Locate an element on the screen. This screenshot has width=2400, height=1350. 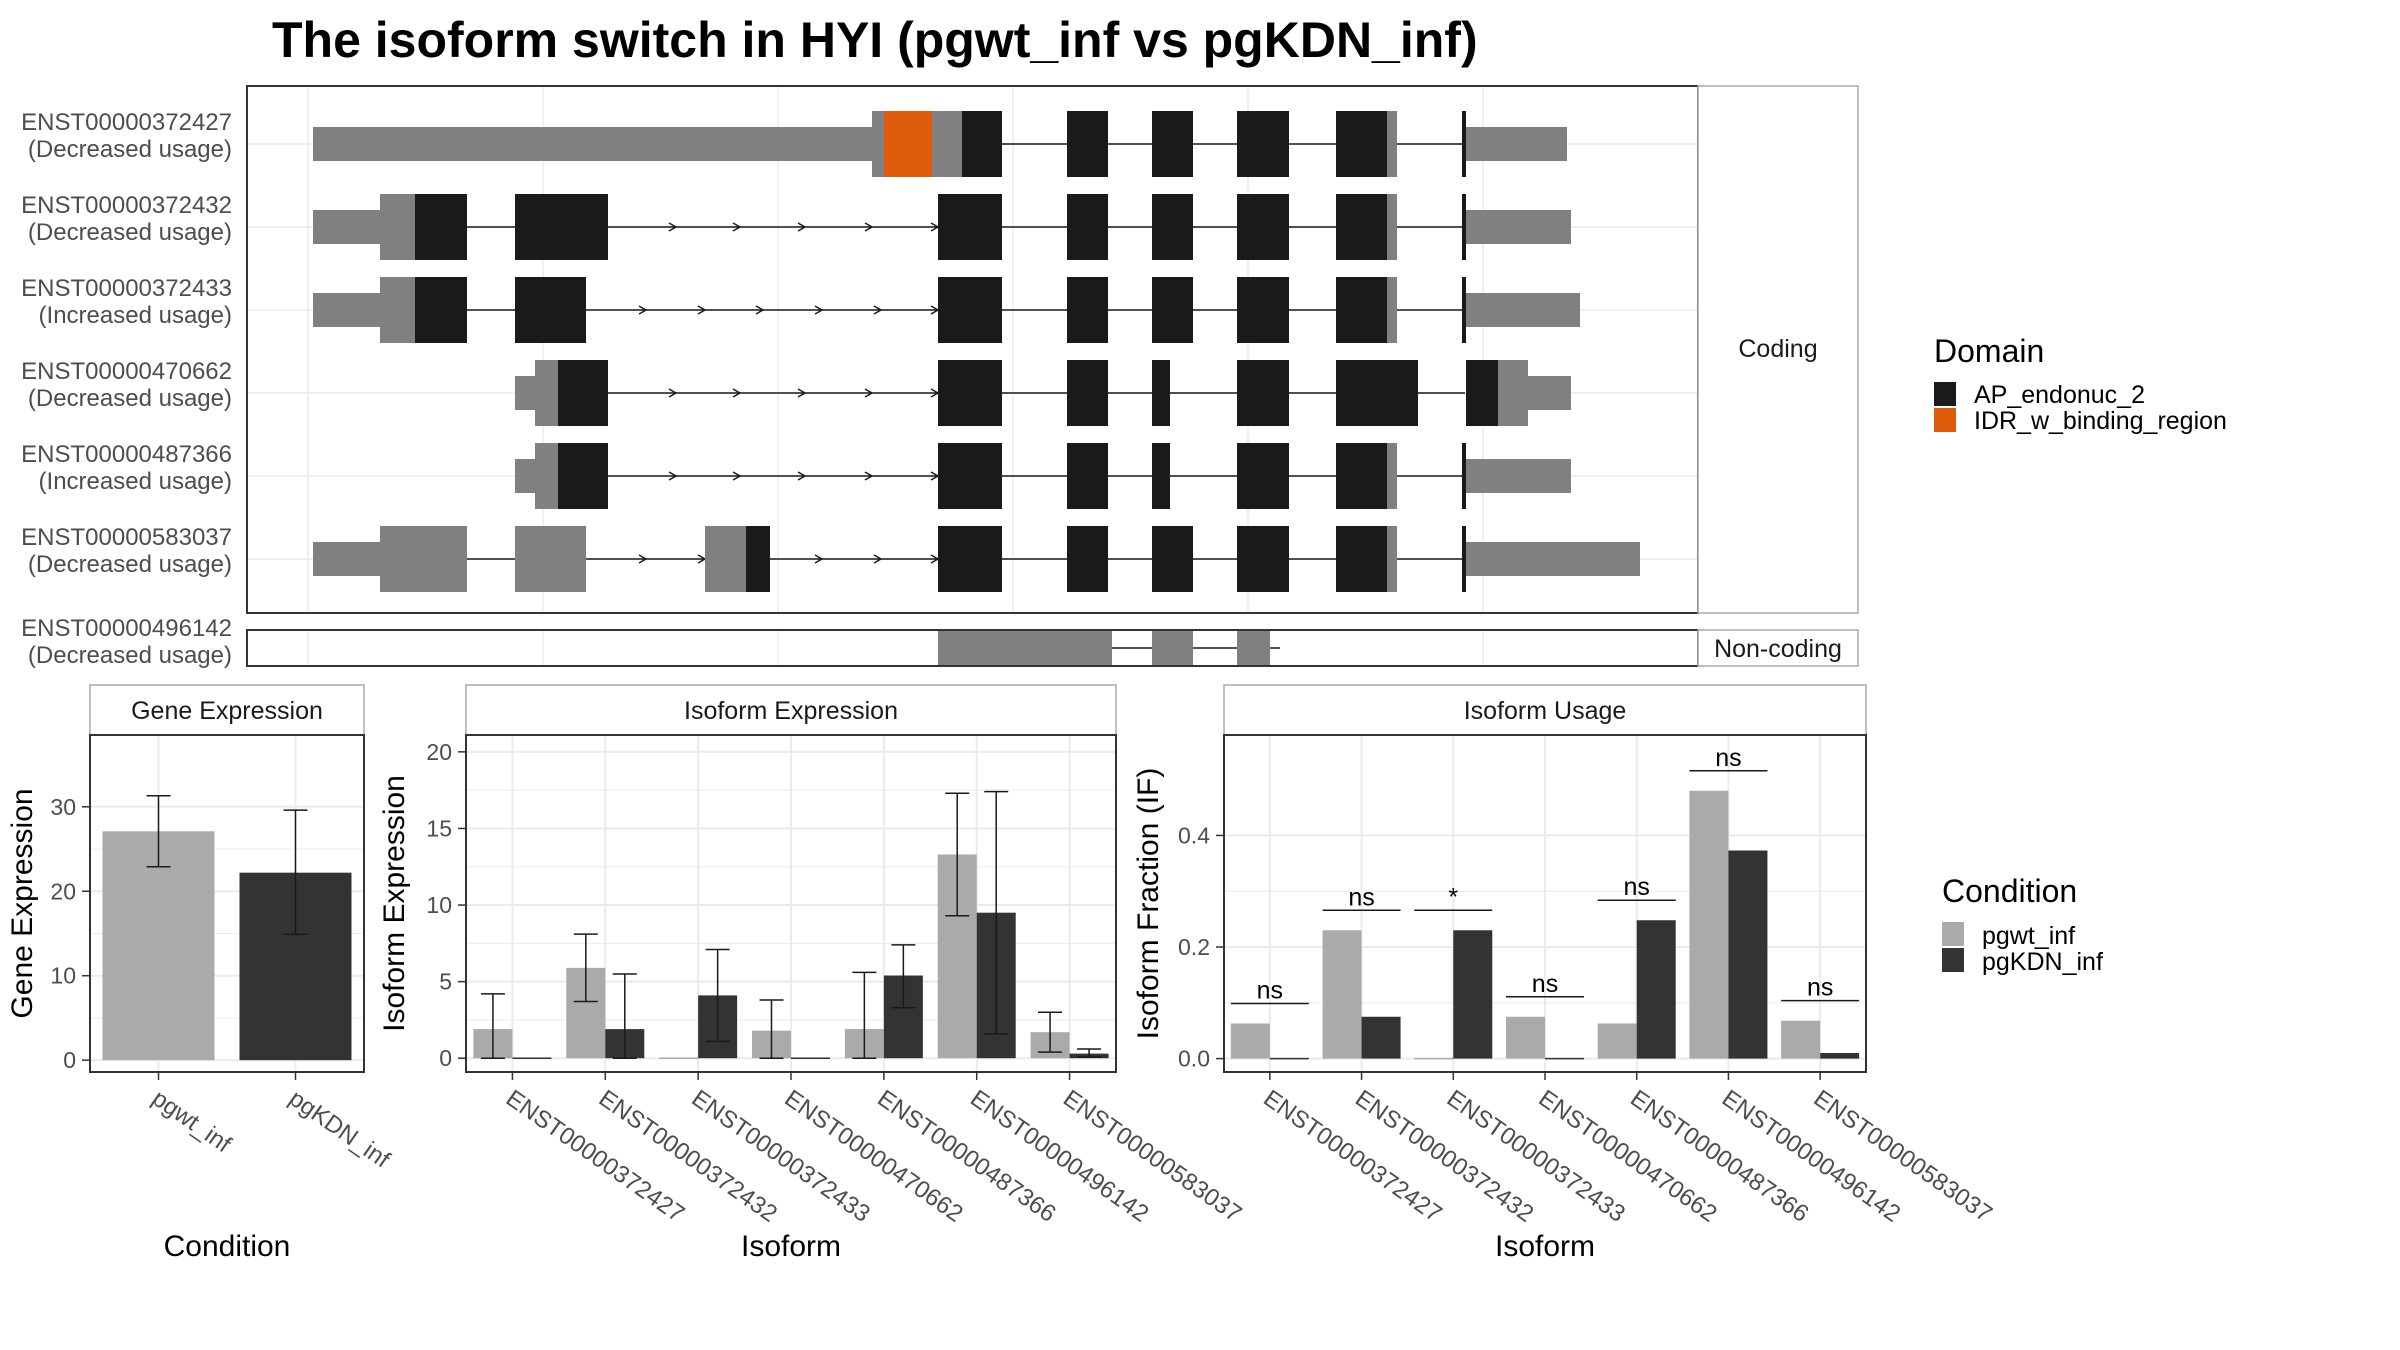
x-tick-label: pgwt_inf is located at coordinates (191, 1122).